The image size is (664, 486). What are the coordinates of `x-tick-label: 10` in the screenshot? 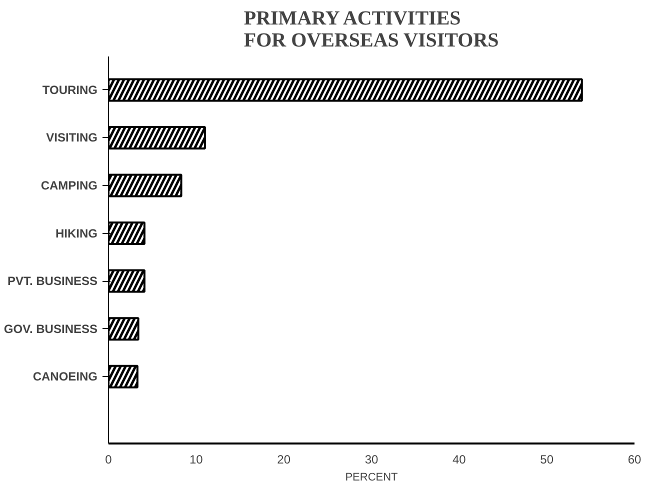 It's located at (196, 459).